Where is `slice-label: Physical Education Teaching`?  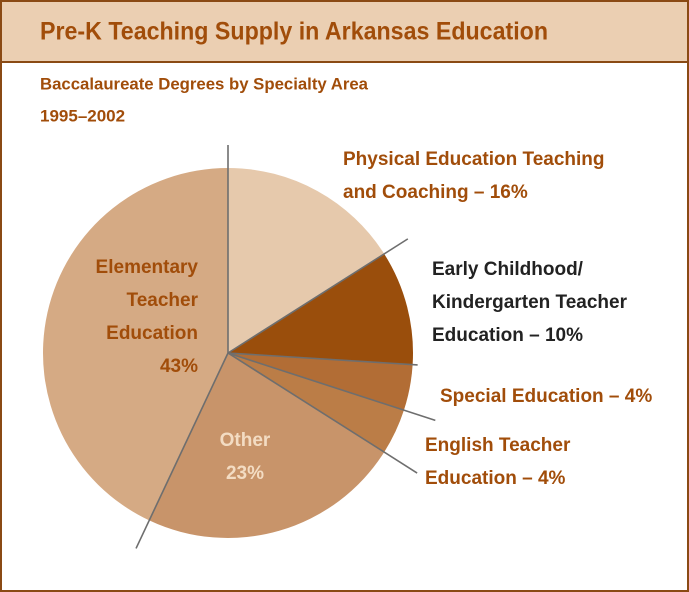
slice-label: Physical Education Teaching is located at coordinates (474, 159).